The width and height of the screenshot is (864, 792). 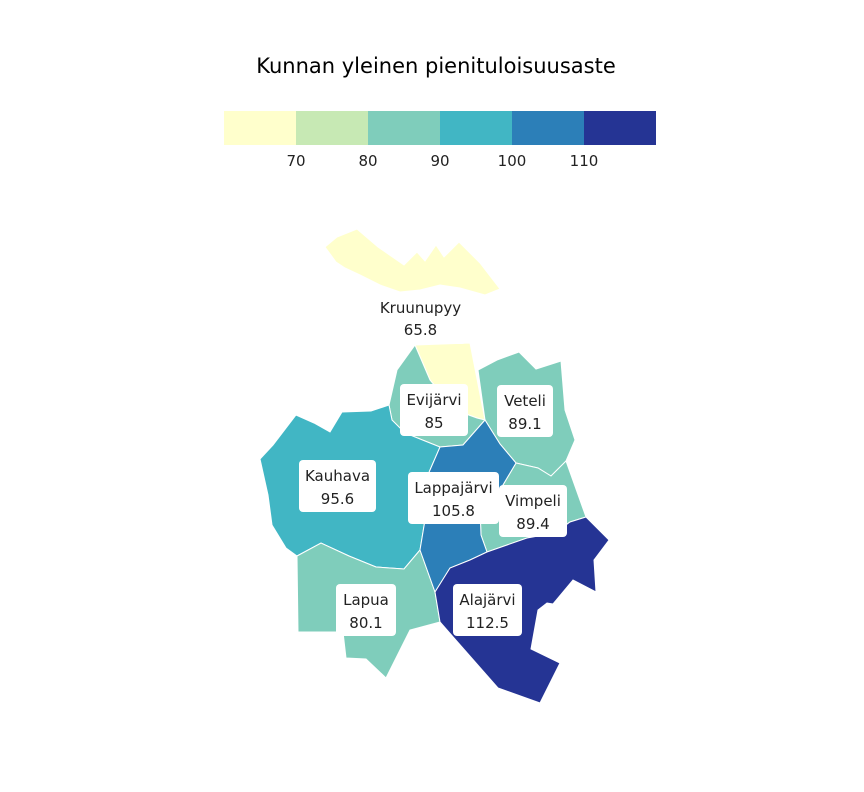 What do you see at coordinates (366, 610) in the screenshot?
I see `region-label-lapua: Lapua 80.1` at bounding box center [366, 610].